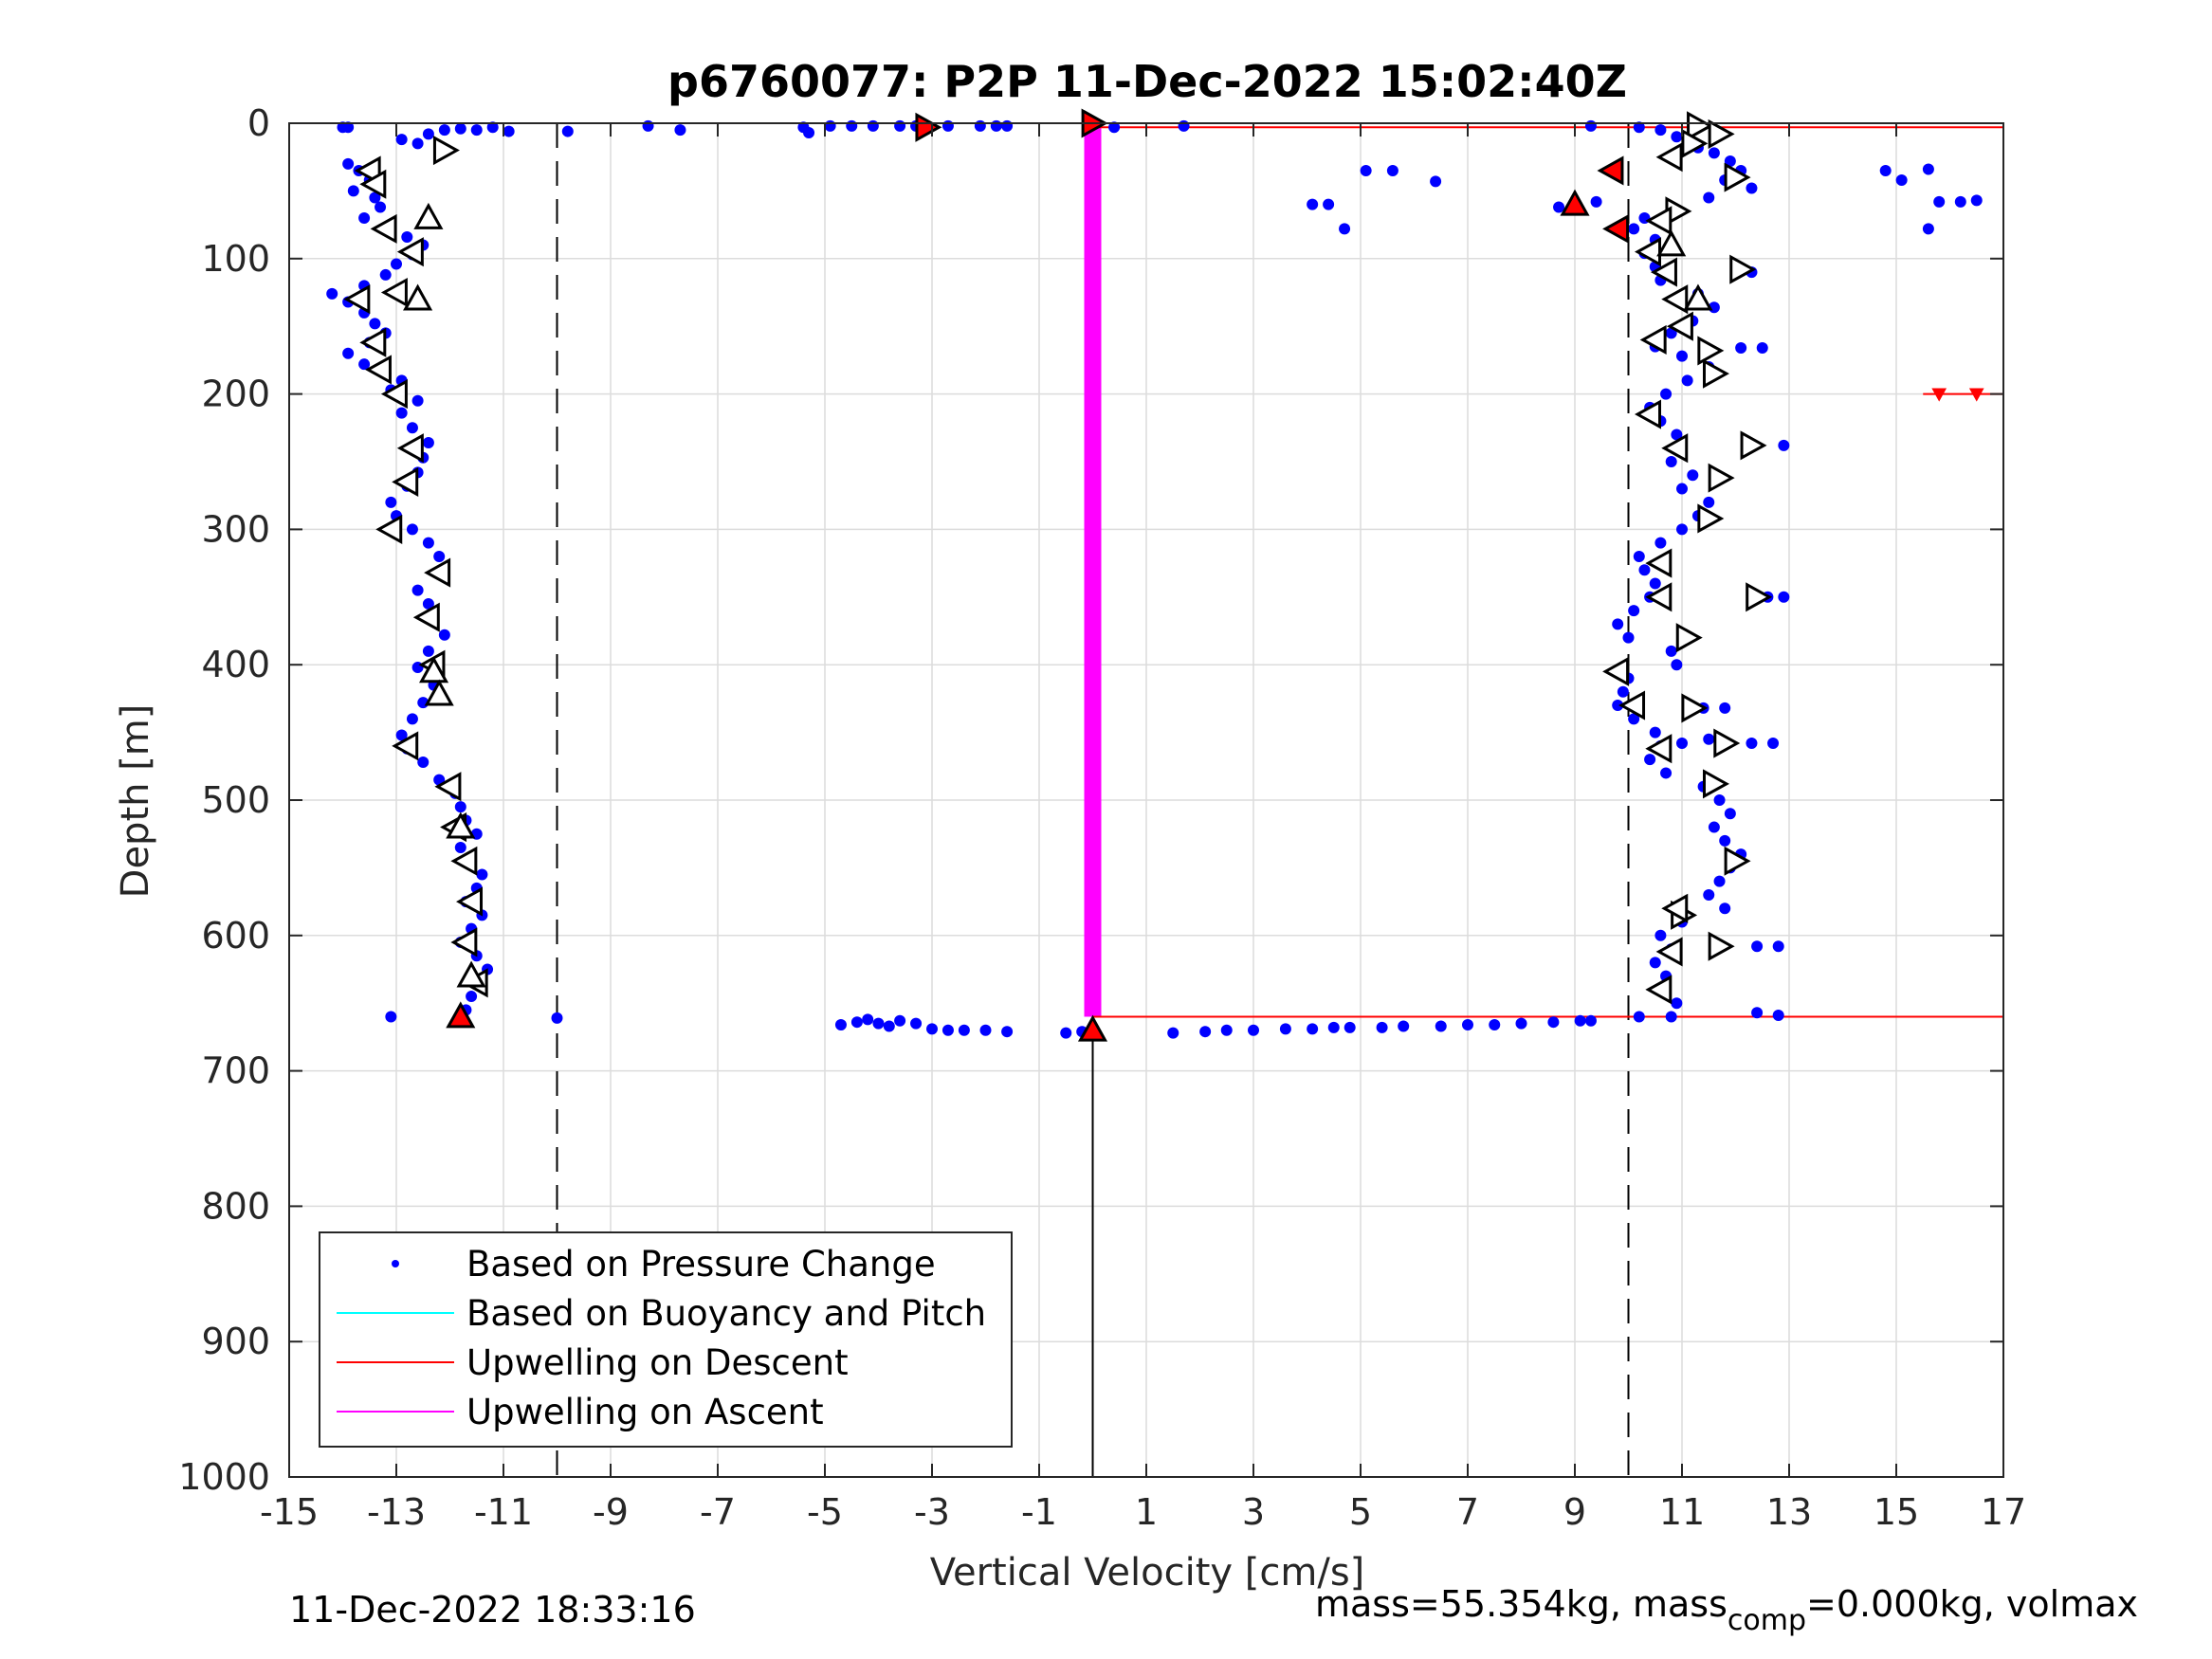 This screenshot has width=2212, height=1659. Describe the element at coordinates (1767, 1620) in the screenshot. I see `footer-mass-subscript: comp` at that location.